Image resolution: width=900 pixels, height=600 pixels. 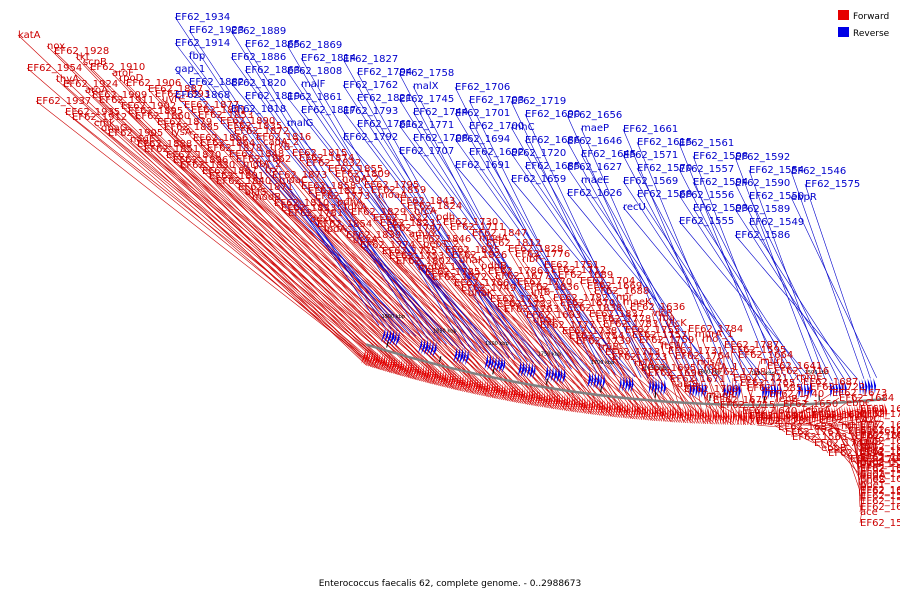 I want to click on forward-gene-label: EF62_1853, so click(x=225, y=115).